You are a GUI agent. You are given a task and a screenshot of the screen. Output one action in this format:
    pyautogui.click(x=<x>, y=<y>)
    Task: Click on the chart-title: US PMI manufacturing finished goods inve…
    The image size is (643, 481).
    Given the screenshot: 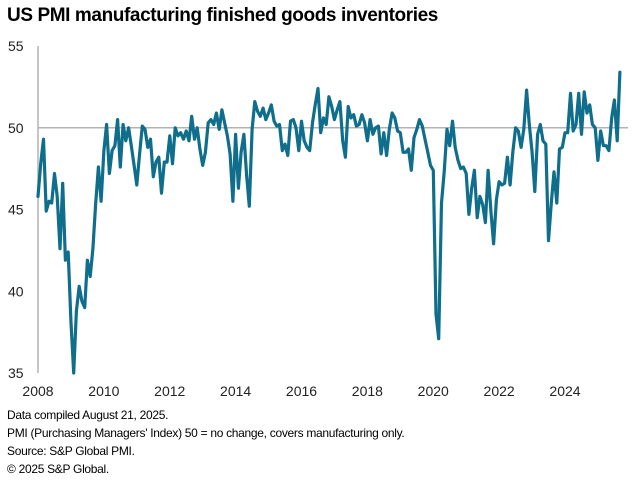 What is the action you would take?
    pyautogui.click(x=222, y=15)
    